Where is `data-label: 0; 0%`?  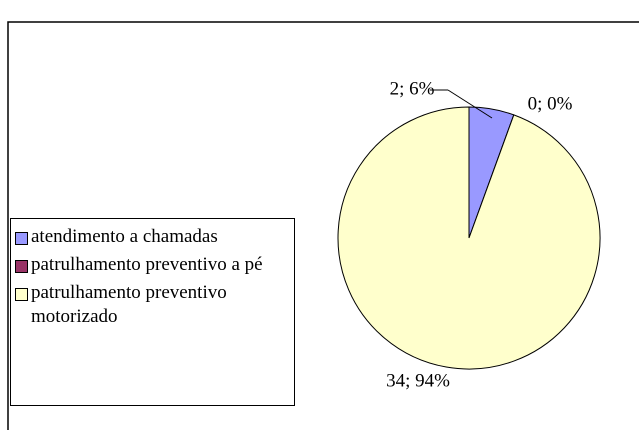 data-label: 0; 0% is located at coordinates (550, 103).